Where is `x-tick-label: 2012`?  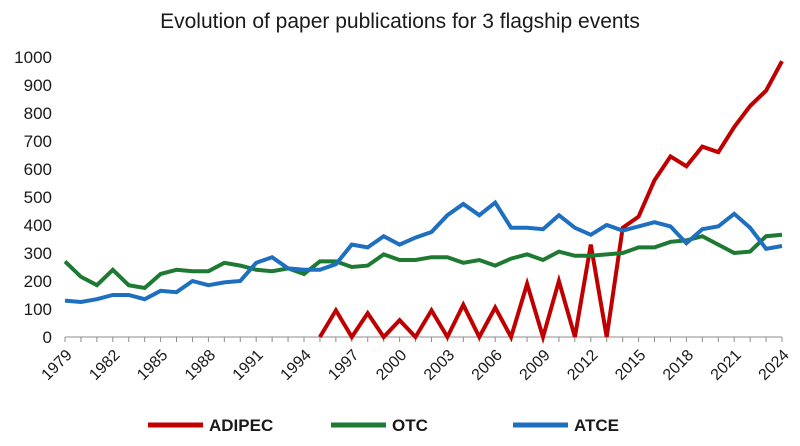 x-tick-label: 2012 is located at coordinates (582, 365).